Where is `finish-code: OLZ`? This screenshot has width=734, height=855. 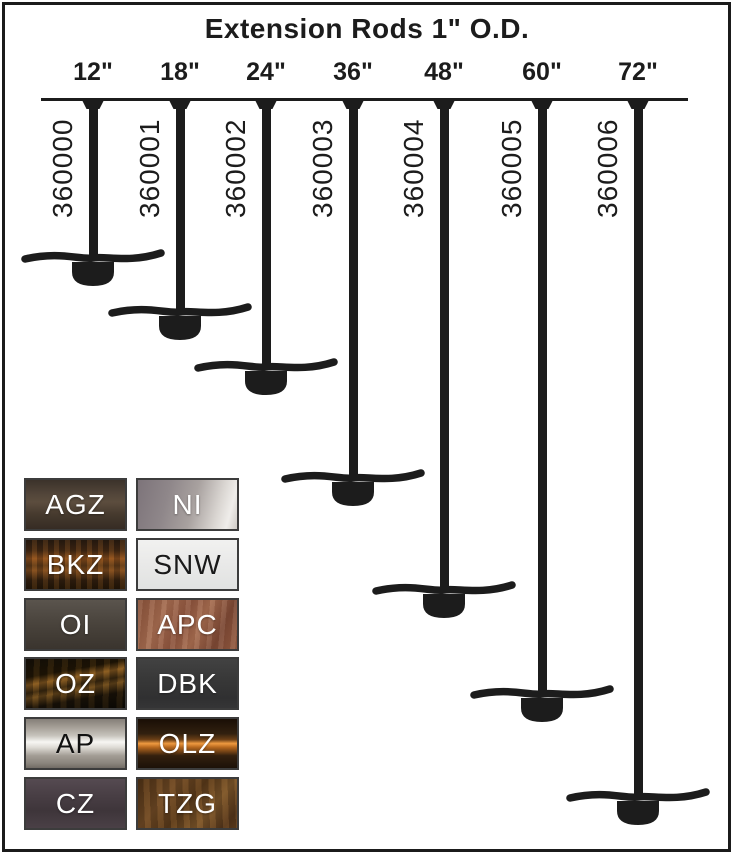 finish-code: OLZ is located at coordinates (187, 743).